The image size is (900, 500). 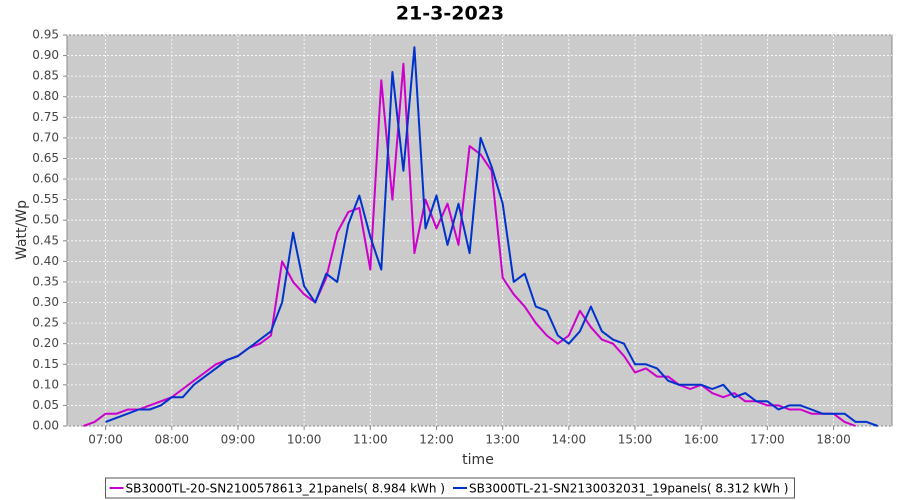 What do you see at coordinates (45, 240) in the screenshot?
I see `y-tick-label: 0.45` at bounding box center [45, 240].